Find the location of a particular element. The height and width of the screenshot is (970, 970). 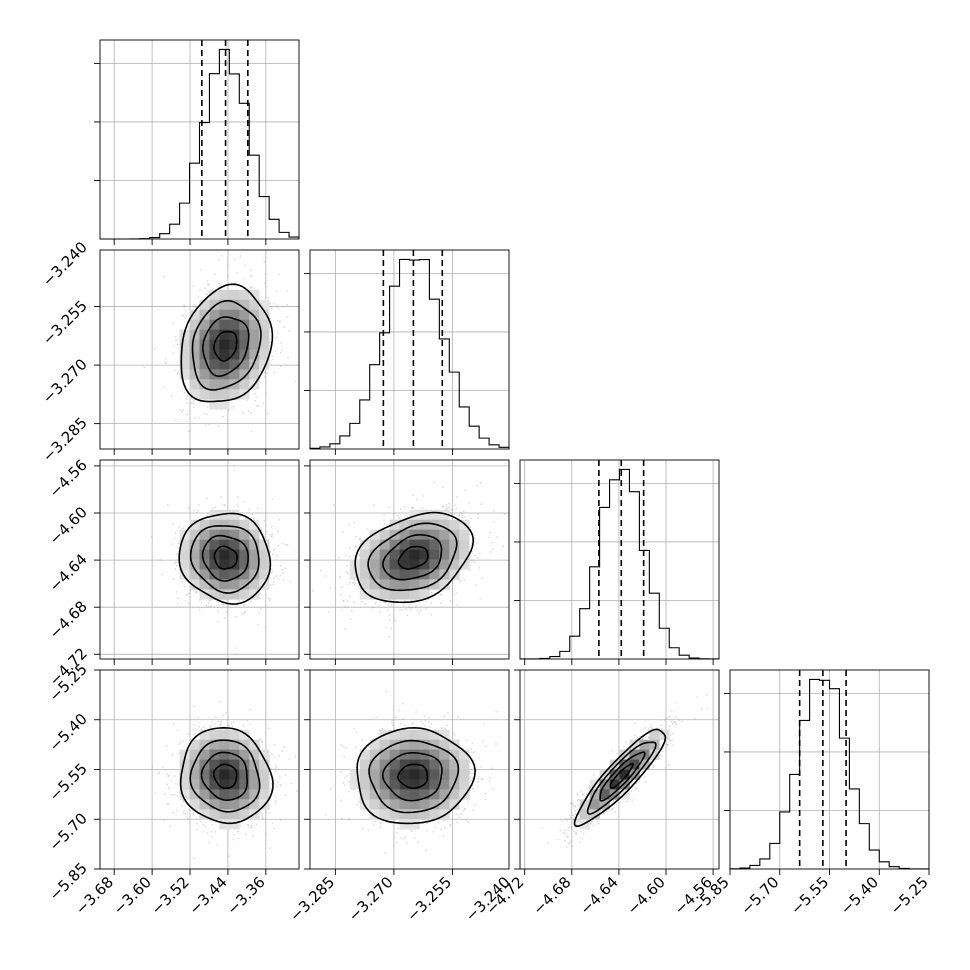

hist-frame is located at coordinates (199, 139).